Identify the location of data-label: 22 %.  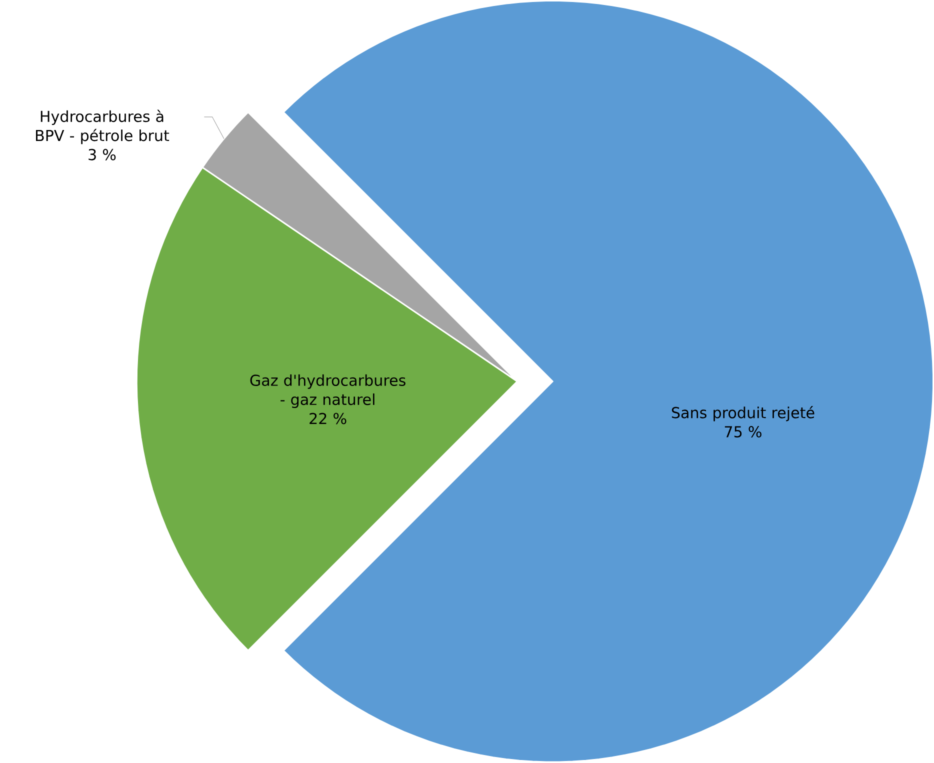
(328, 418).